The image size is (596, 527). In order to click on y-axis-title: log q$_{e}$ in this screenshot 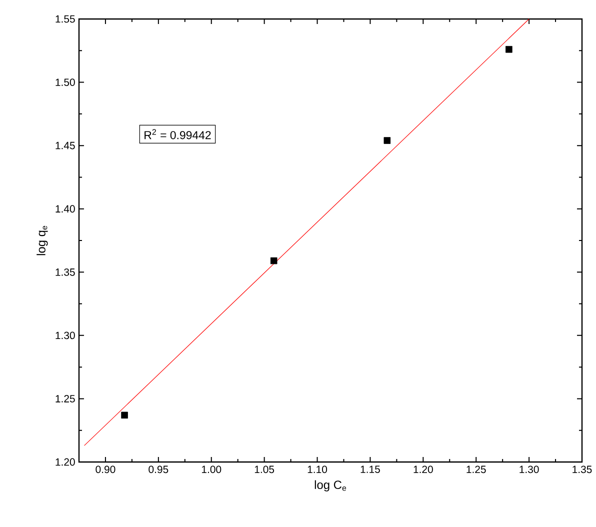, I will do `click(42, 241)`.